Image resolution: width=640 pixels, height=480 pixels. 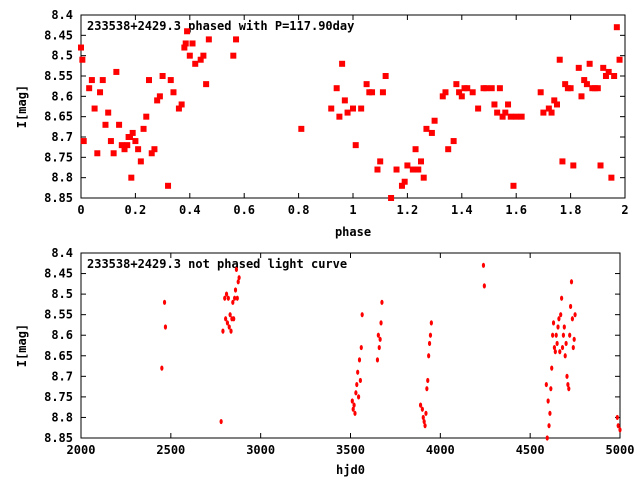 I want to click on phased-x-tick-label: 1.8, so click(x=571, y=210).